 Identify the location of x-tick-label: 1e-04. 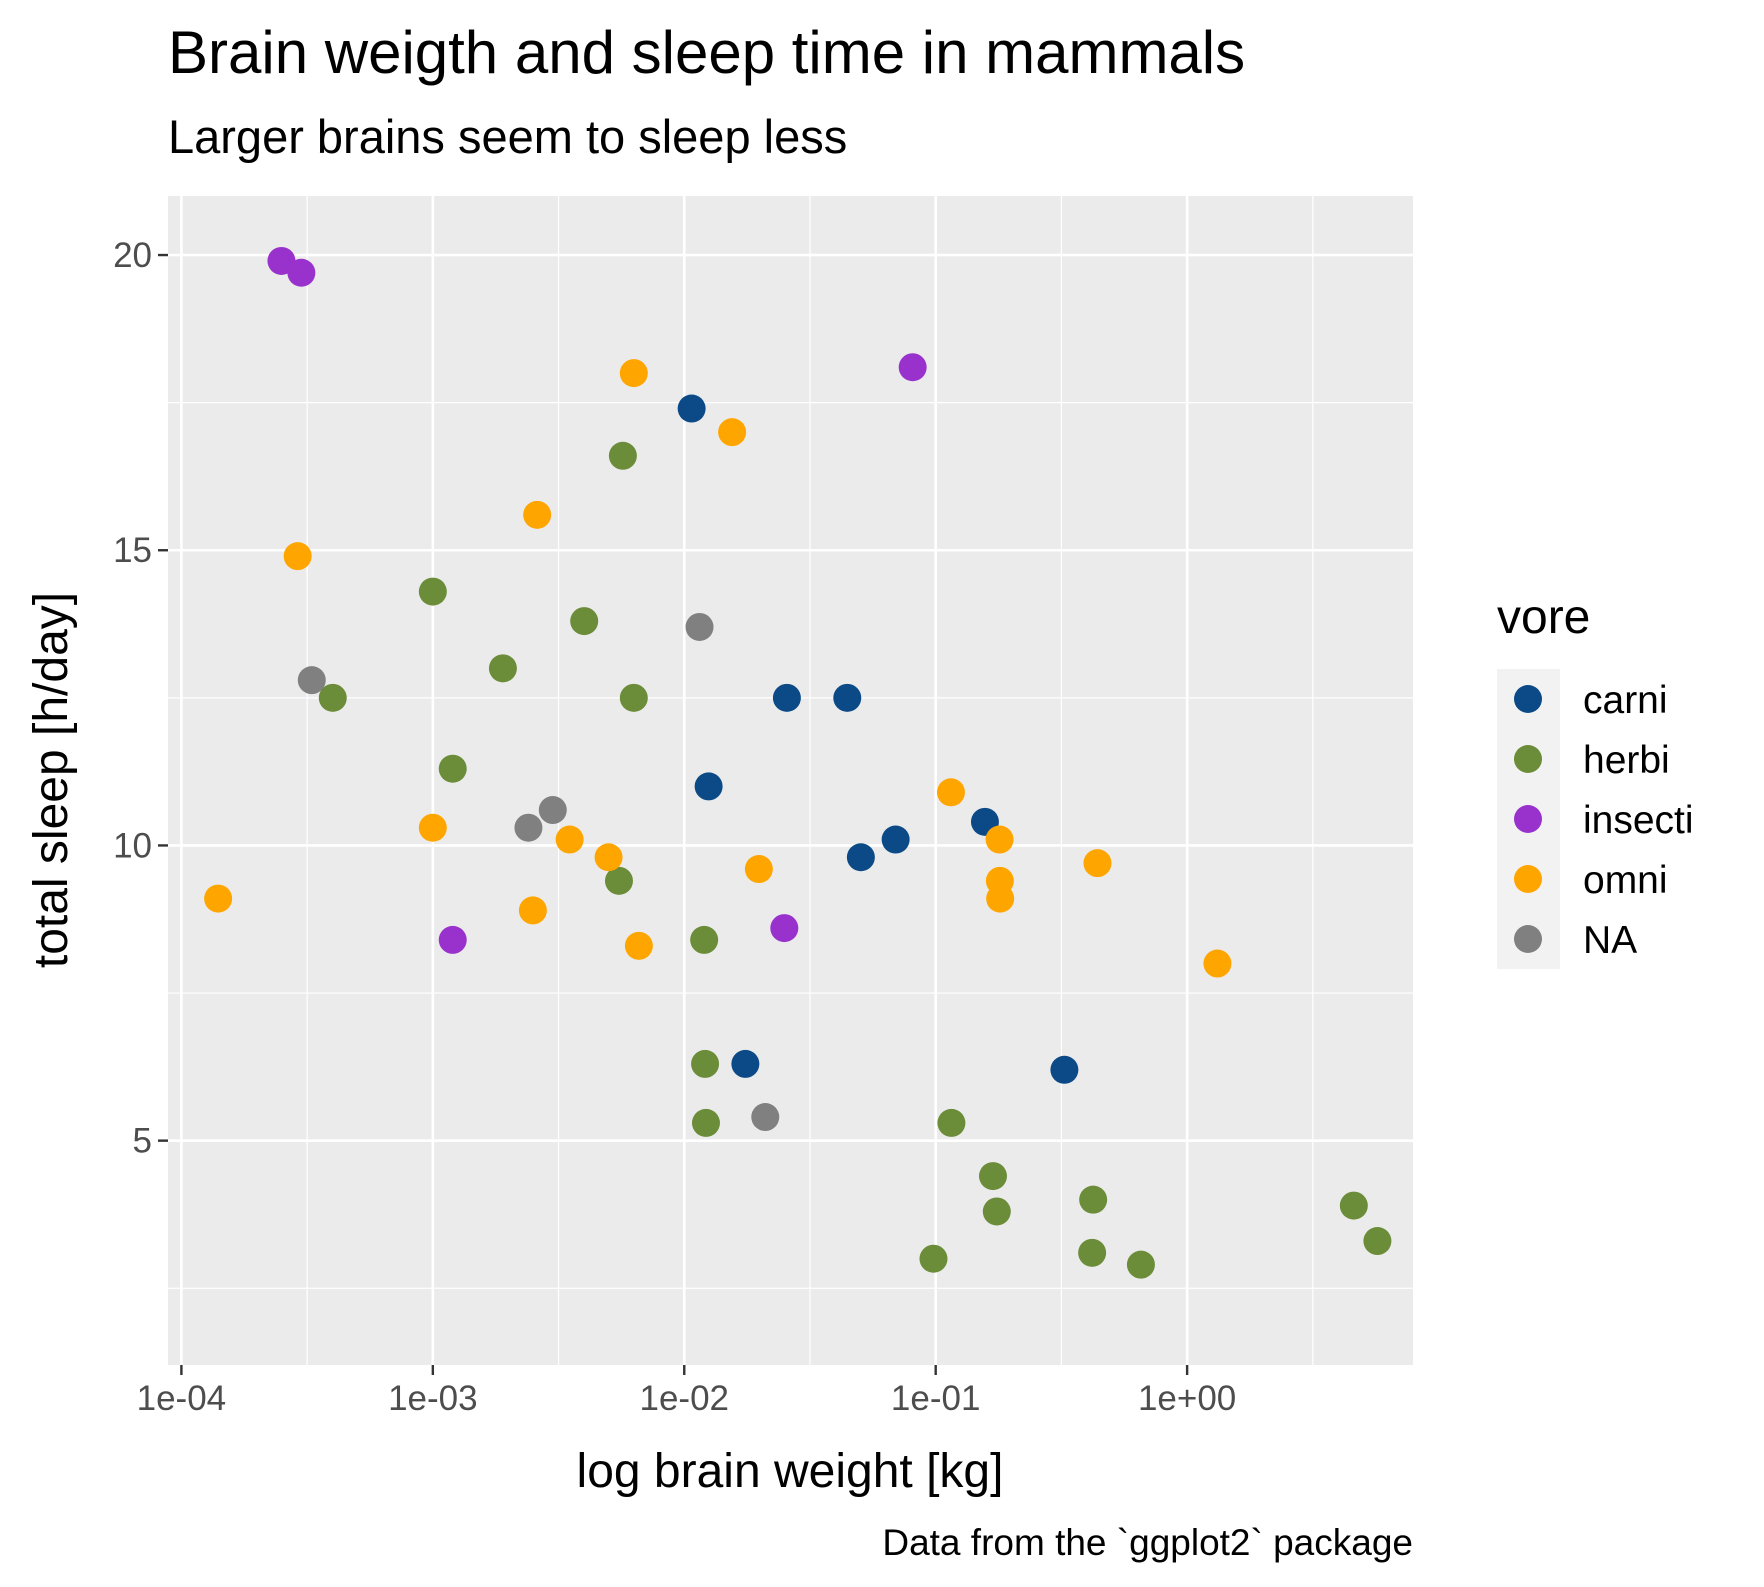
(182, 1398).